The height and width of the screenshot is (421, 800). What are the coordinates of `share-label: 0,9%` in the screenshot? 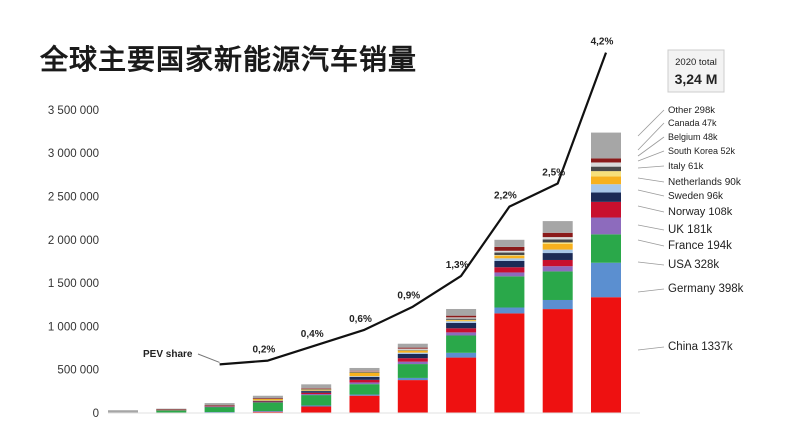 It's located at (408, 296).